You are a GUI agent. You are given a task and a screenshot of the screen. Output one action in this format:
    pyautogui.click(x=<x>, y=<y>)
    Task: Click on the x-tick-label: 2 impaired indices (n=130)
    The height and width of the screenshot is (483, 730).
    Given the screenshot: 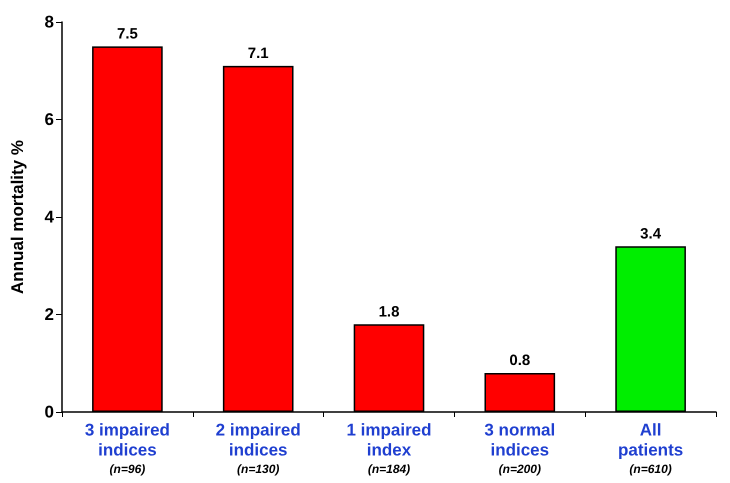 What is the action you would take?
    pyautogui.click(x=258, y=448)
    